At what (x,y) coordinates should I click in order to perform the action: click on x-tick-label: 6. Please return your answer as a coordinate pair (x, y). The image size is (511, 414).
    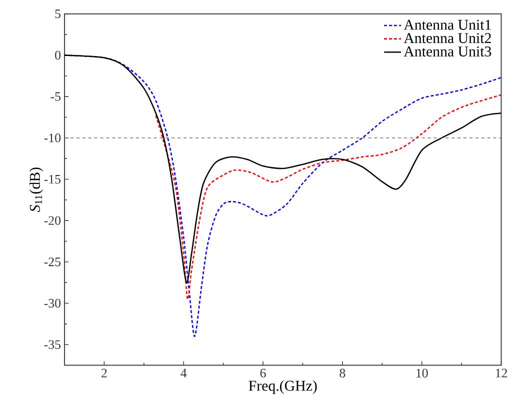
    Looking at the image, I should click on (263, 373).